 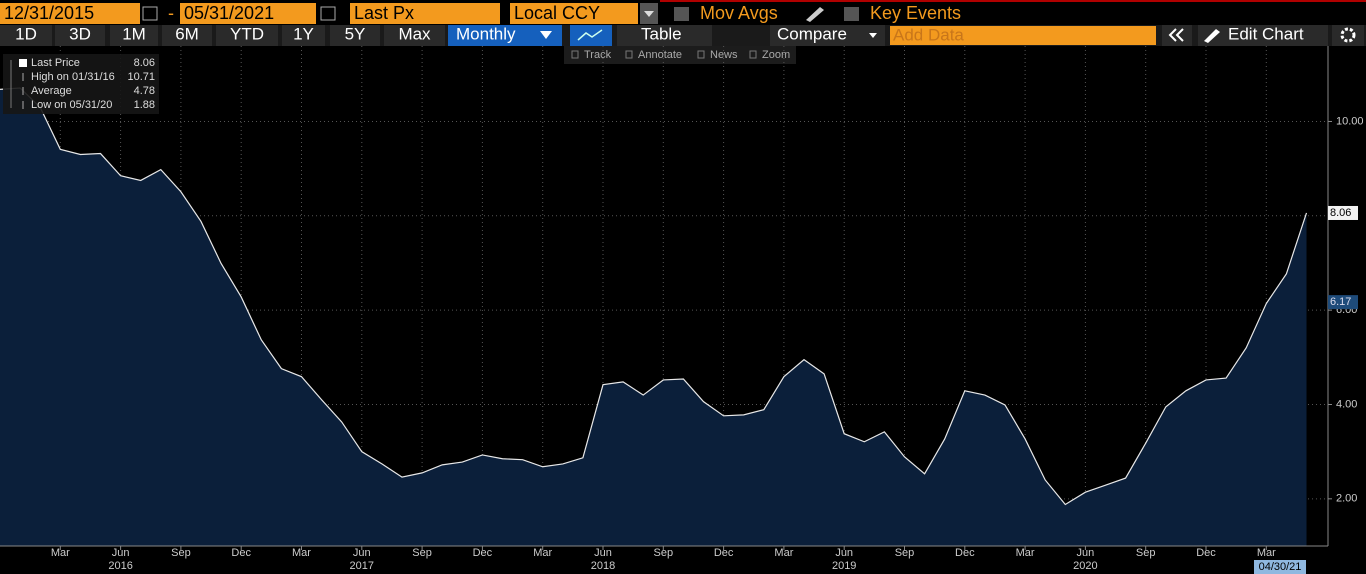 I want to click on dropdown-arrow, so click(x=649, y=14).